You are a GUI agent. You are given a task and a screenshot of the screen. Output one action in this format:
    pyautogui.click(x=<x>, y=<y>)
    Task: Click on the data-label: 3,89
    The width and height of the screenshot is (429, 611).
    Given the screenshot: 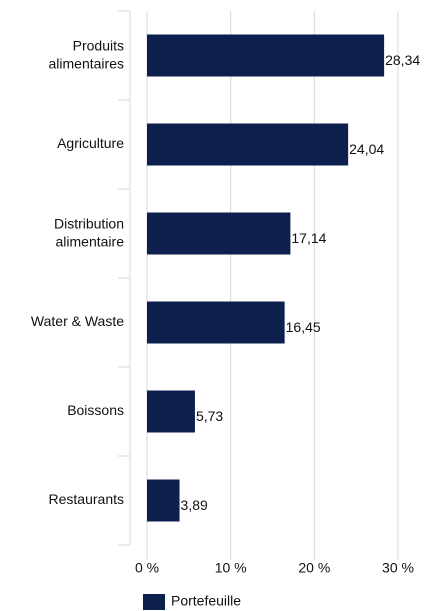 What is the action you would take?
    pyautogui.click(x=194, y=505)
    